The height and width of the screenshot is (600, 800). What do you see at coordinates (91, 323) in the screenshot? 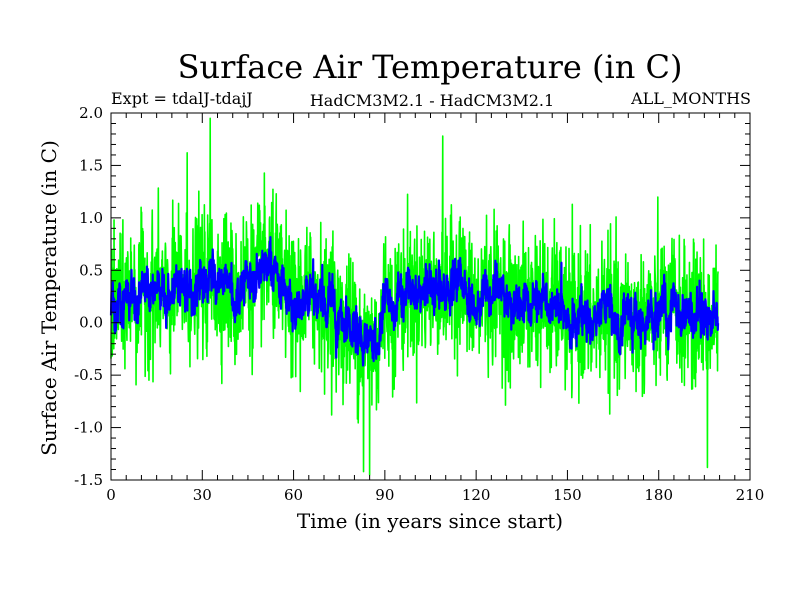
I see `y-tick-label: 0.0` at bounding box center [91, 323].